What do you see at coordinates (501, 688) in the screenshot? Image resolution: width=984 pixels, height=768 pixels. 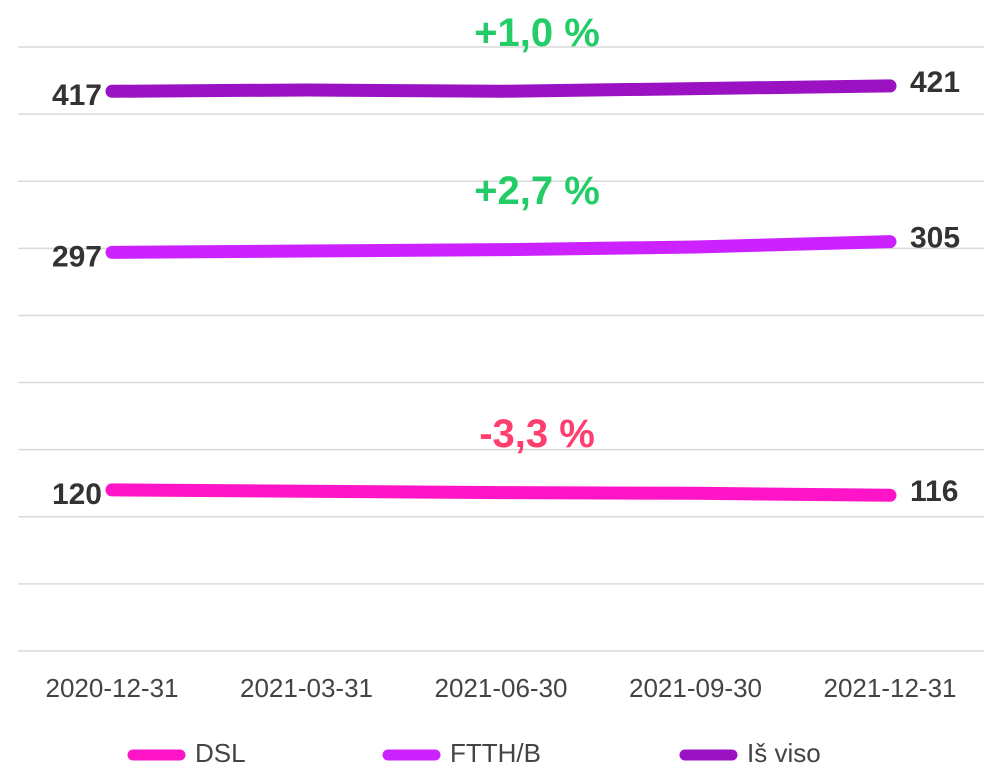 I see `x-tick-label: 2021-06-30` at bounding box center [501, 688].